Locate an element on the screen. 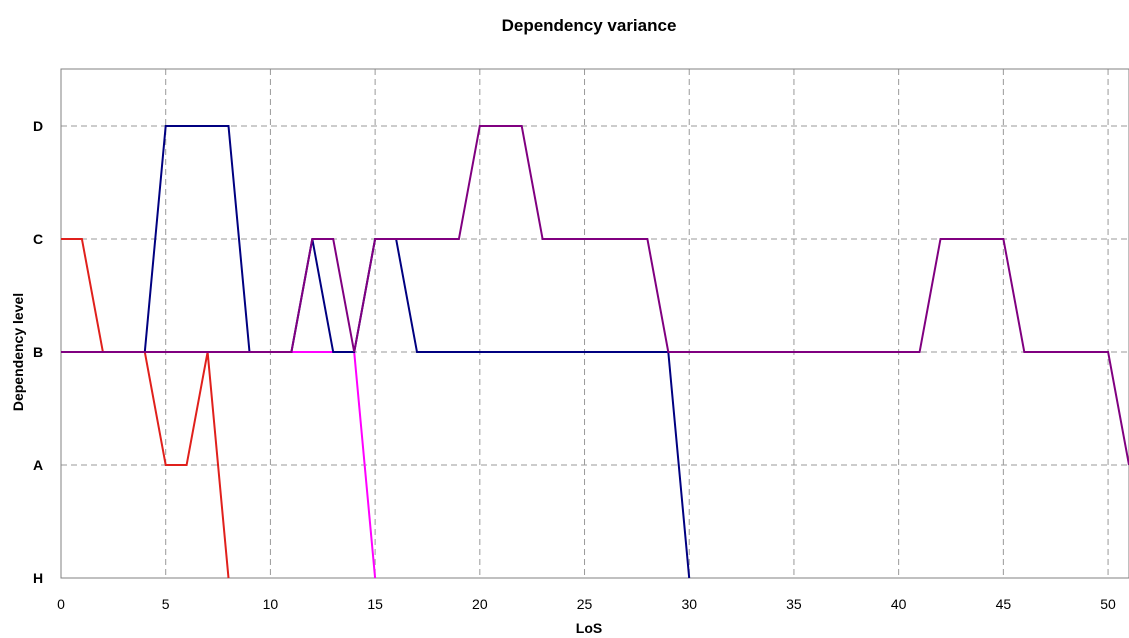  x-tick-label: 35 is located at coordinates (794, 604).